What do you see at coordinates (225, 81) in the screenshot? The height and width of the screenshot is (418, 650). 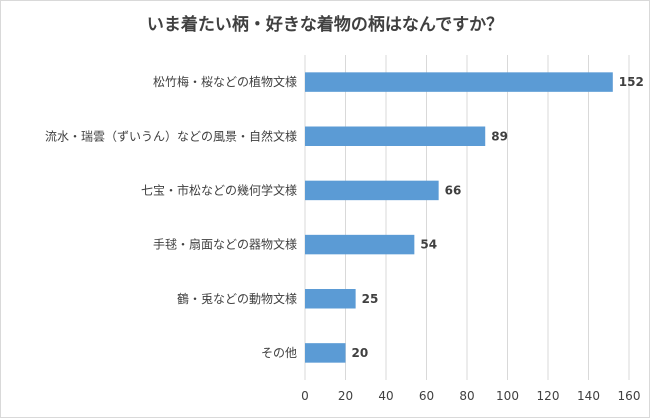 I see `category-label: 松竹梅・桜などの植物文様` at bounding box center [225, 81].